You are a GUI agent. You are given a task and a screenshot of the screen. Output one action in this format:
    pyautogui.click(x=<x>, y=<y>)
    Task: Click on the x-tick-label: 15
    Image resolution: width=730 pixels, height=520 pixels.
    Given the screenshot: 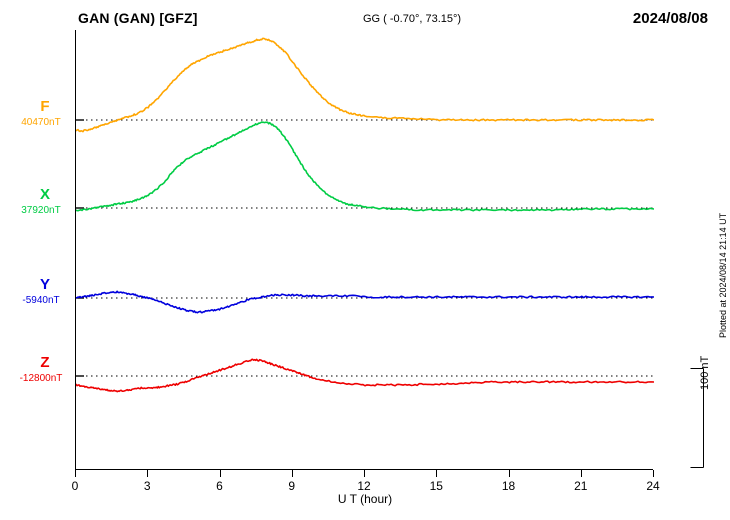 What is the action you would take?
    pyautogui.click(x=436, y=486)
    